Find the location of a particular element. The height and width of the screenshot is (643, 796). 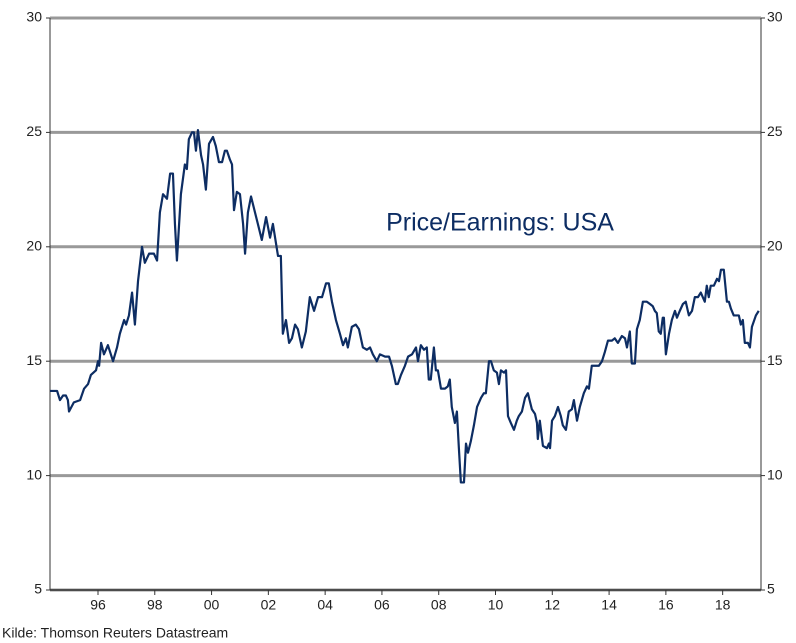

source: Kilde: Thomson Reuters Datastream is located at coordinates (115, 633).